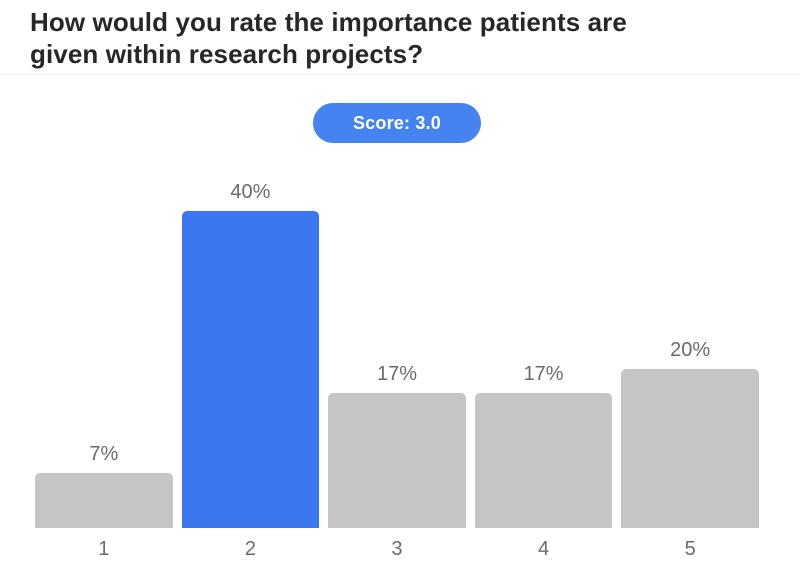 The width and height of the screenshot is (800, 572). What do you see at coordinates (400, 74) in the screenshot?
I see `divider` at bounding box center [400, 74].